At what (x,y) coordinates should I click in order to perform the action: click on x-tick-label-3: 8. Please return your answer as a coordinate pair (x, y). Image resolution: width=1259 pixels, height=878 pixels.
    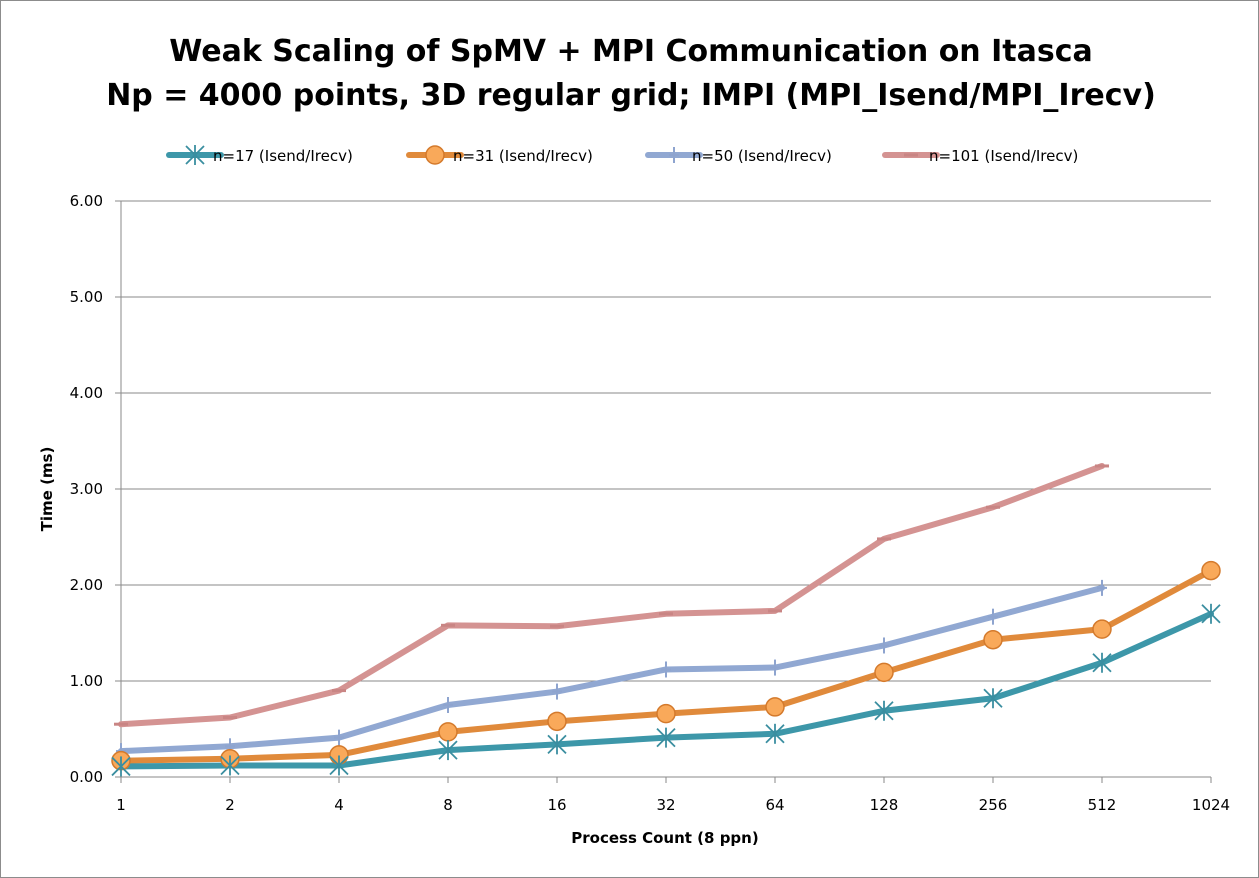
    Looking at the image, I should click on (448, 805).